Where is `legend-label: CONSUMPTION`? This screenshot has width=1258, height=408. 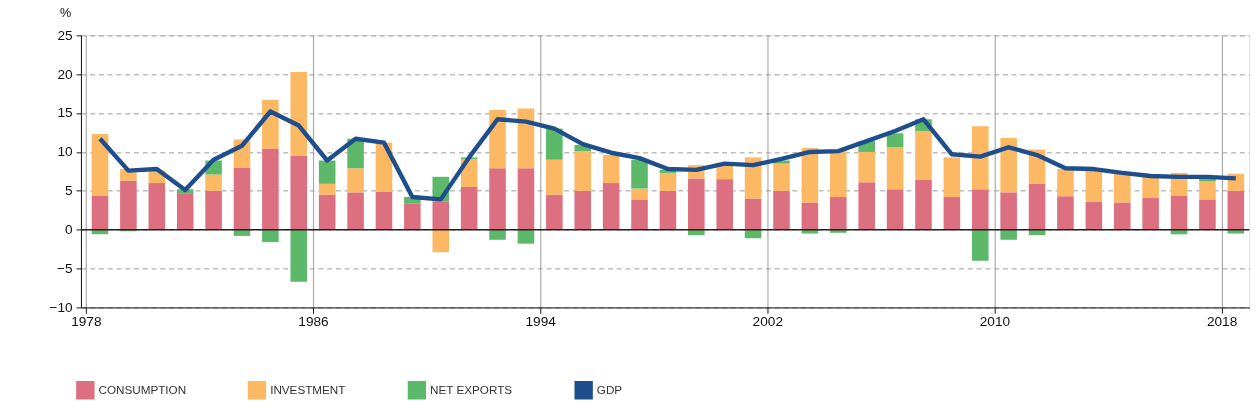 legend-label: CONSUMPTION is located at coordinates (142, 390).